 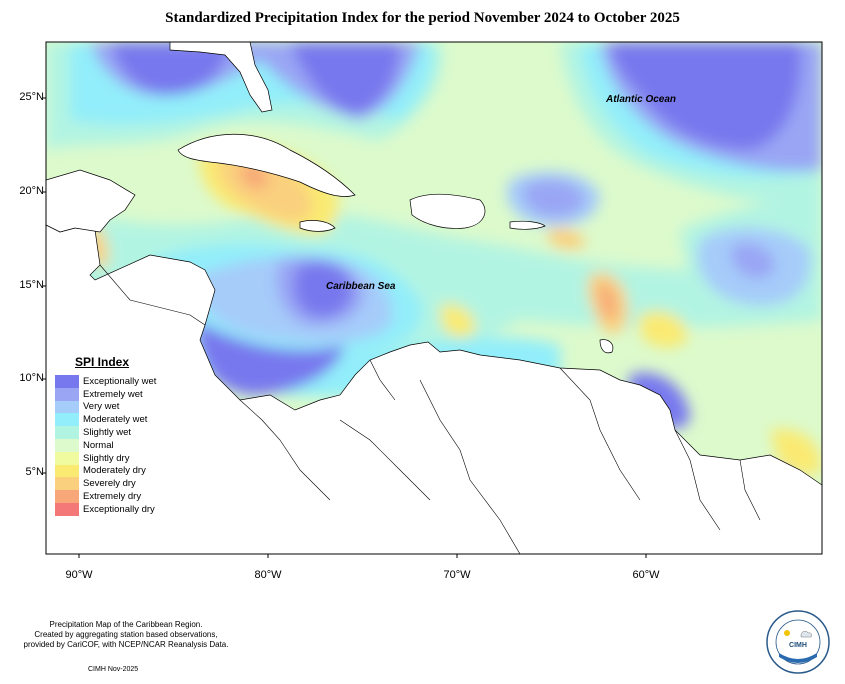 I want to click on x-tick-80w: 80°W, so click(x=268, y=575).